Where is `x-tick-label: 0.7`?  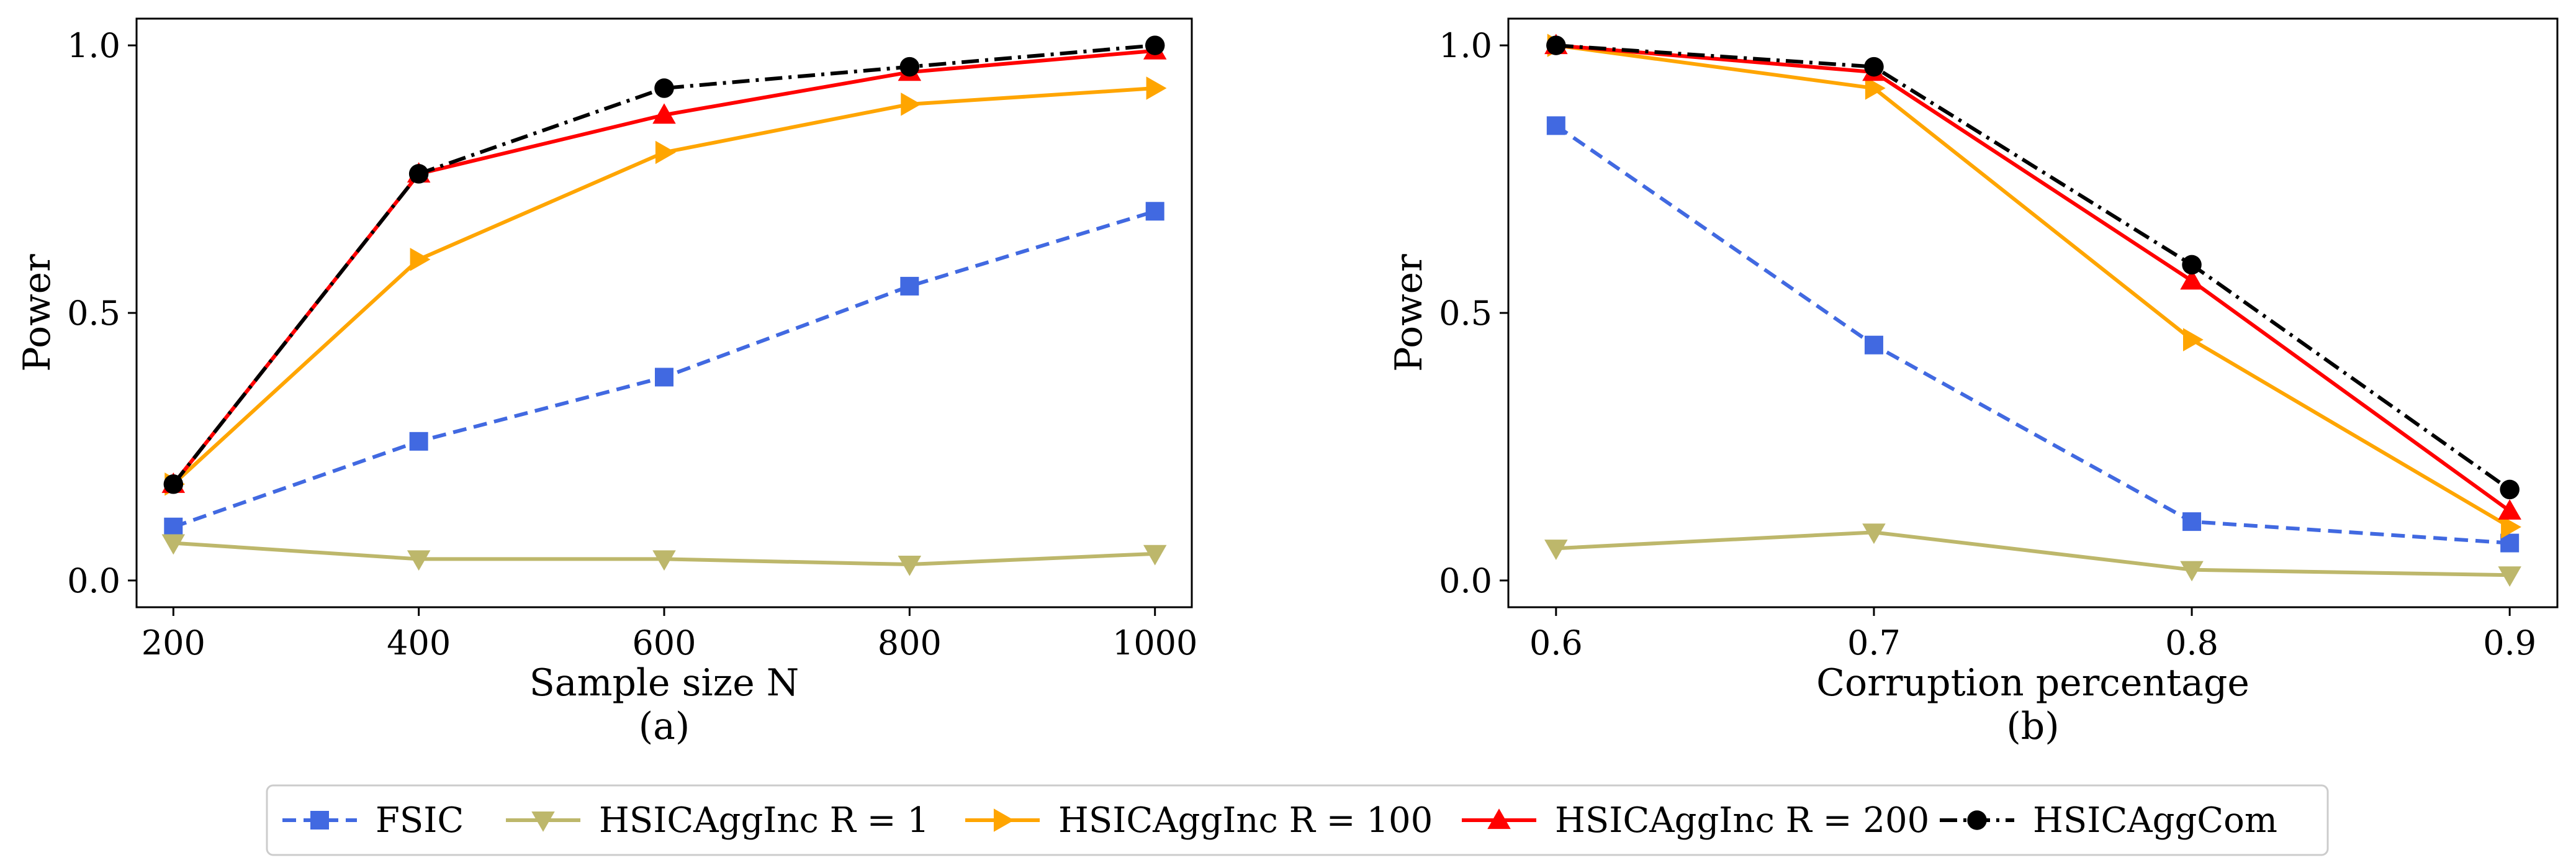
x-tick-label: 0.7 is located at coordinates (1874, 642).